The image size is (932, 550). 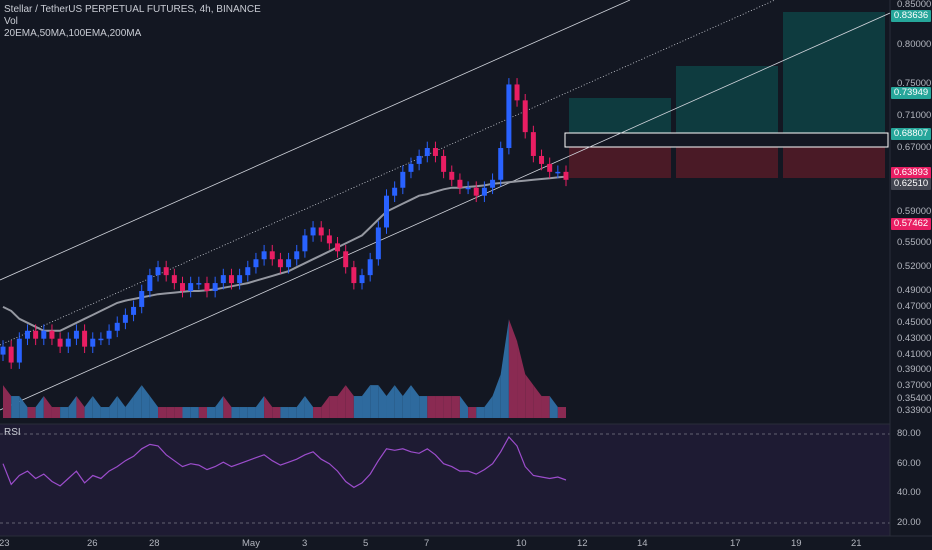 What do you see at coordinates (911, 133) in the screenshot?
I see `price-label: 0.68807` at bounding box center [911, 133].